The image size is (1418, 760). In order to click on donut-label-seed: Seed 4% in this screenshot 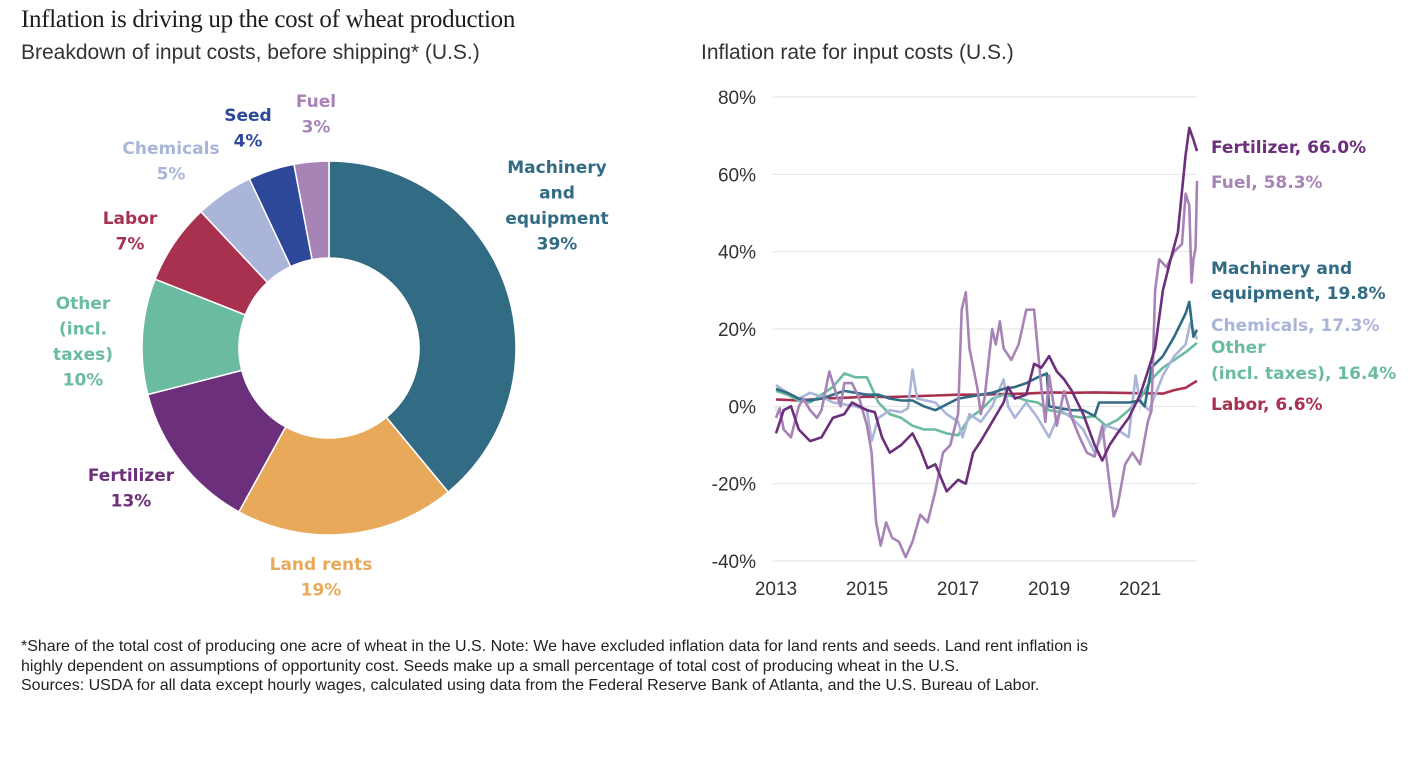, I will do `click(247, 129)`.